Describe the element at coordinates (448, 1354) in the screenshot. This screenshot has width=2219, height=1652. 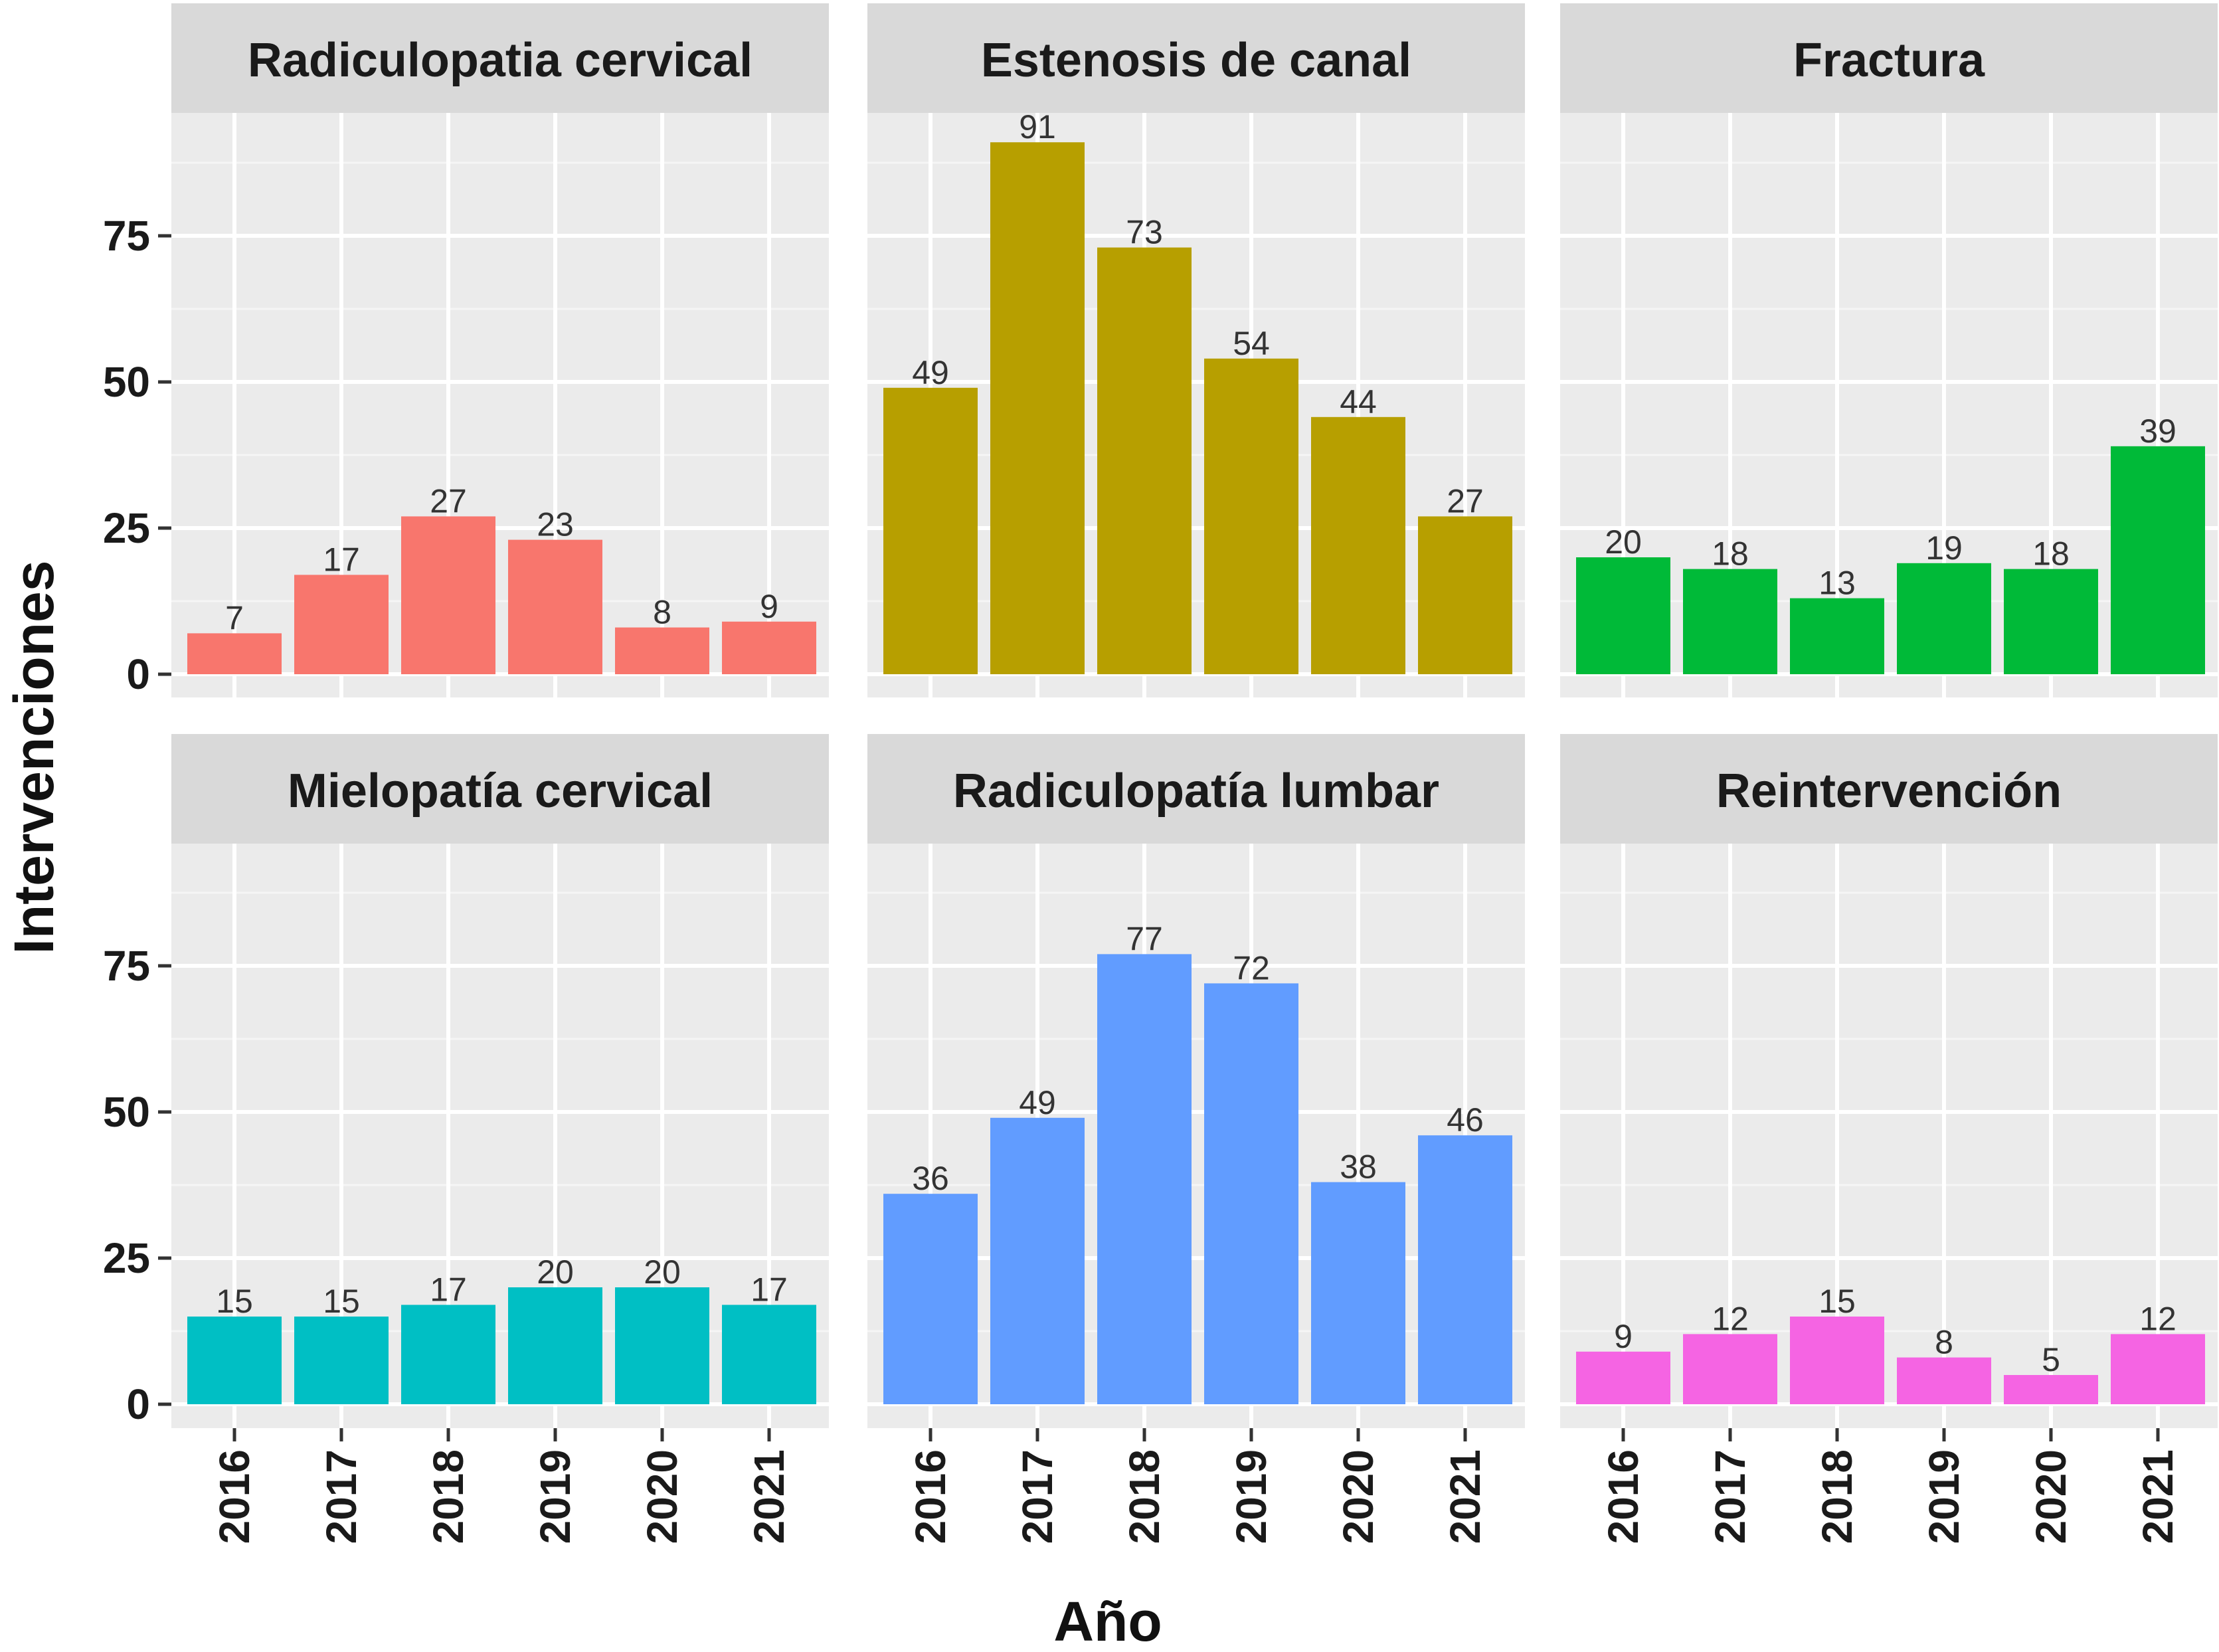
I see `facet-4-bar-2018` at that location.